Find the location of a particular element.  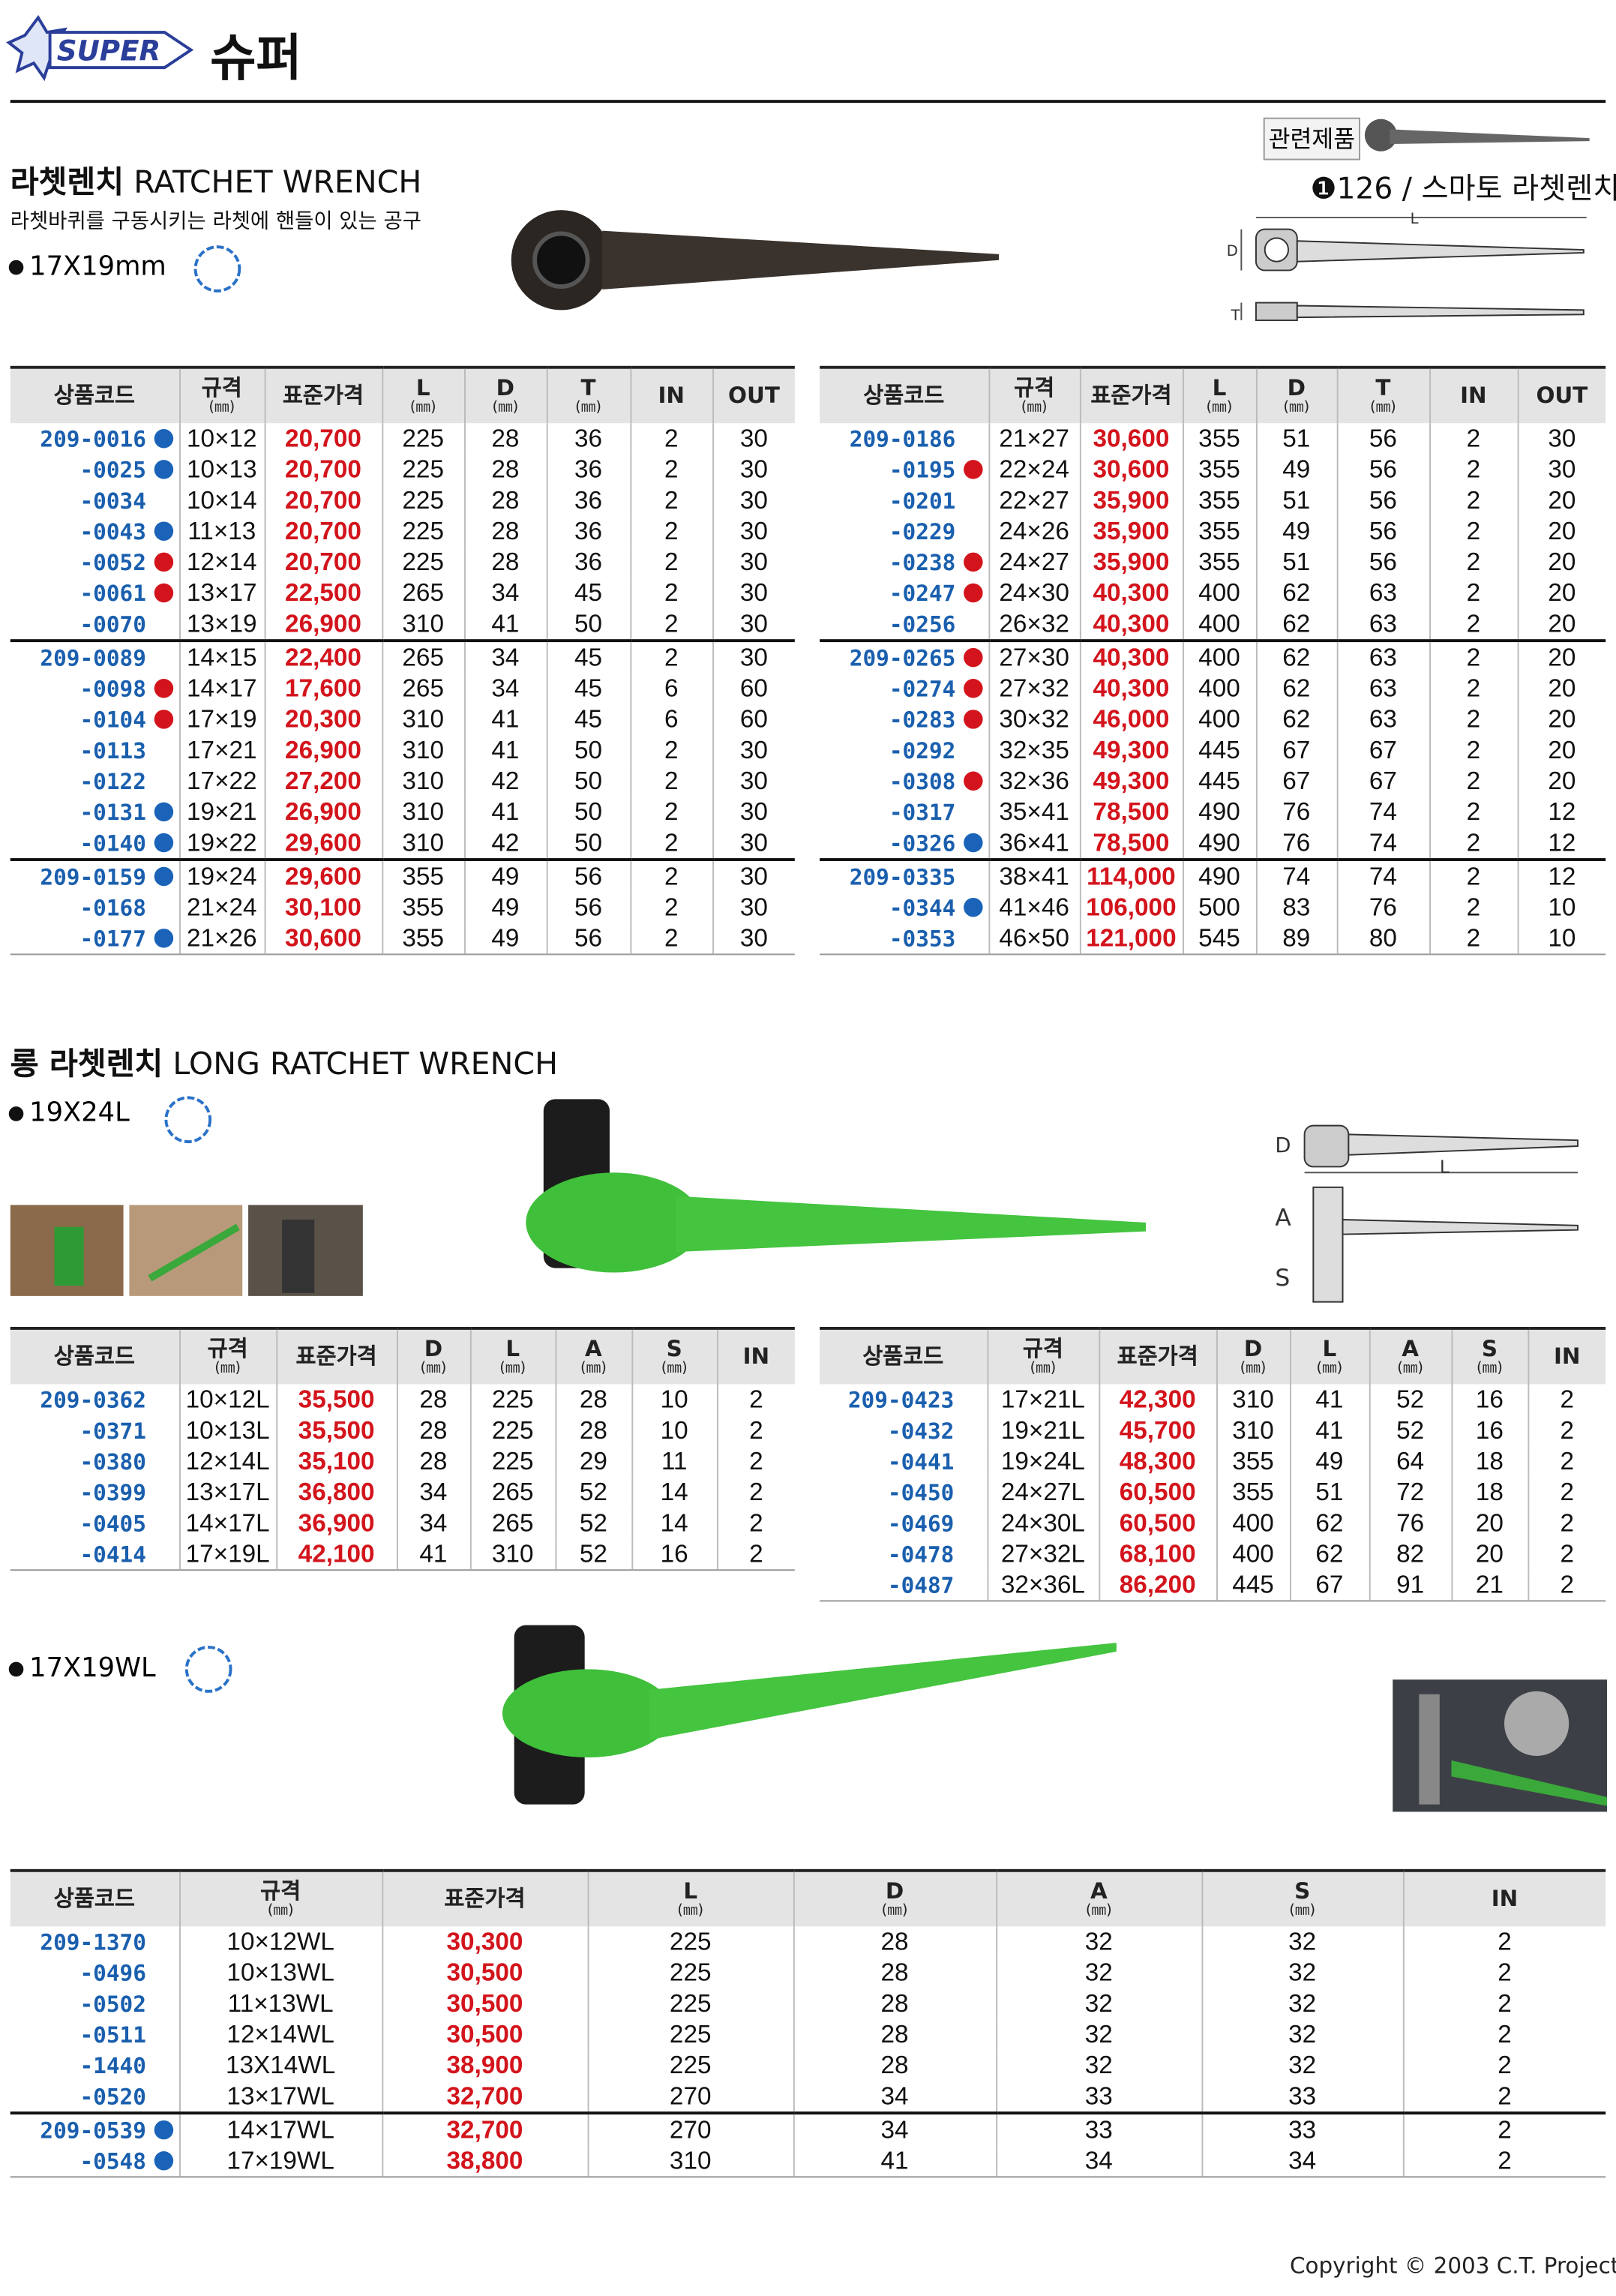

header-cell: IN is located at coordinates (1473, 394).